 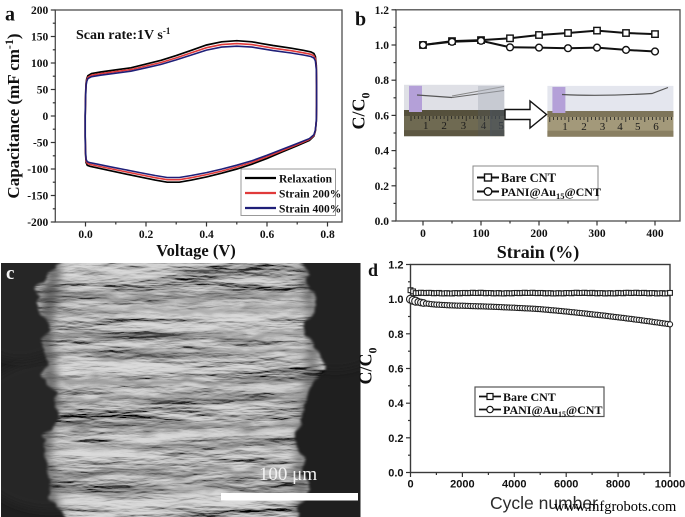 I want to click on svg-text: Relaxation, so click(x=306, y=180).